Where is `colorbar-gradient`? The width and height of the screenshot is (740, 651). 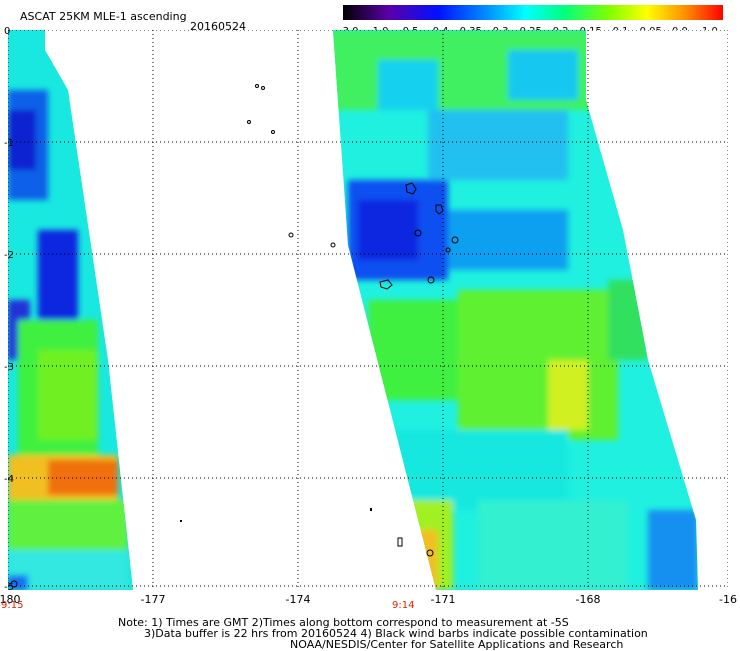 colorbar-gradient is located at coordinates (533, 12).